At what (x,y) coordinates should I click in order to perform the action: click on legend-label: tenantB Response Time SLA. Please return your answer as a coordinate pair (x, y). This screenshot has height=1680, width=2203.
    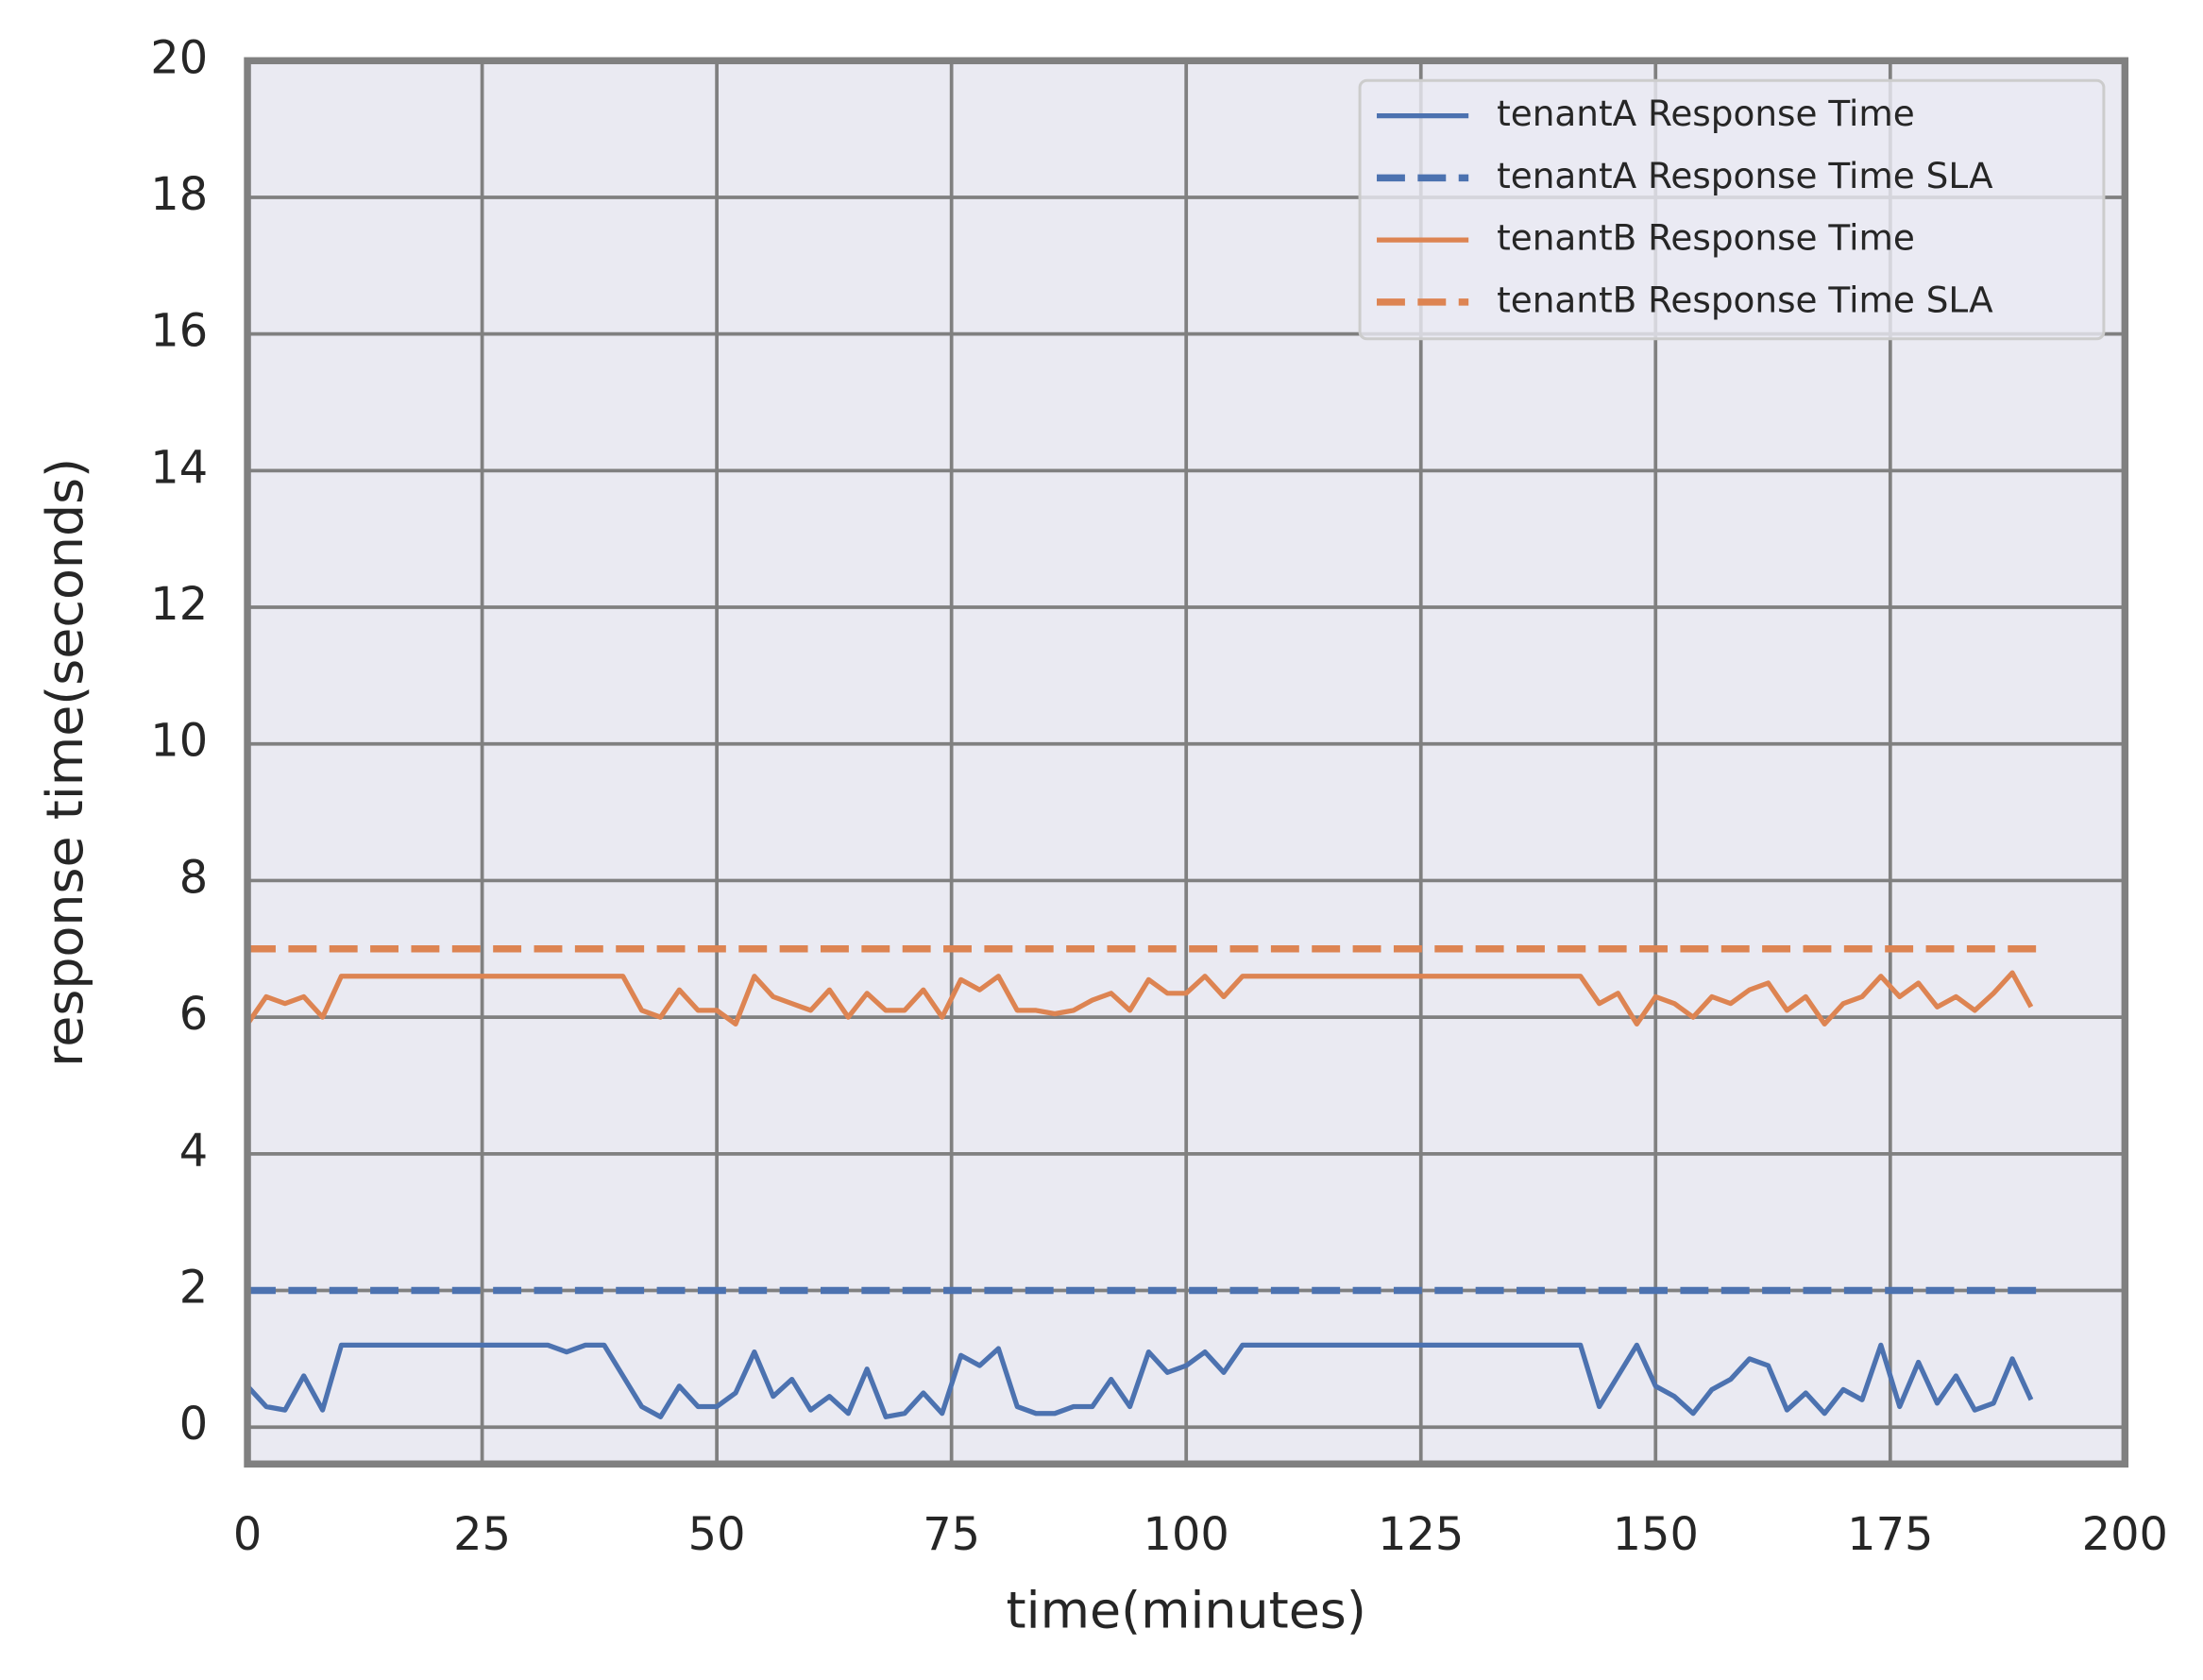
    Looking at the image, I should click on (1745, 299).